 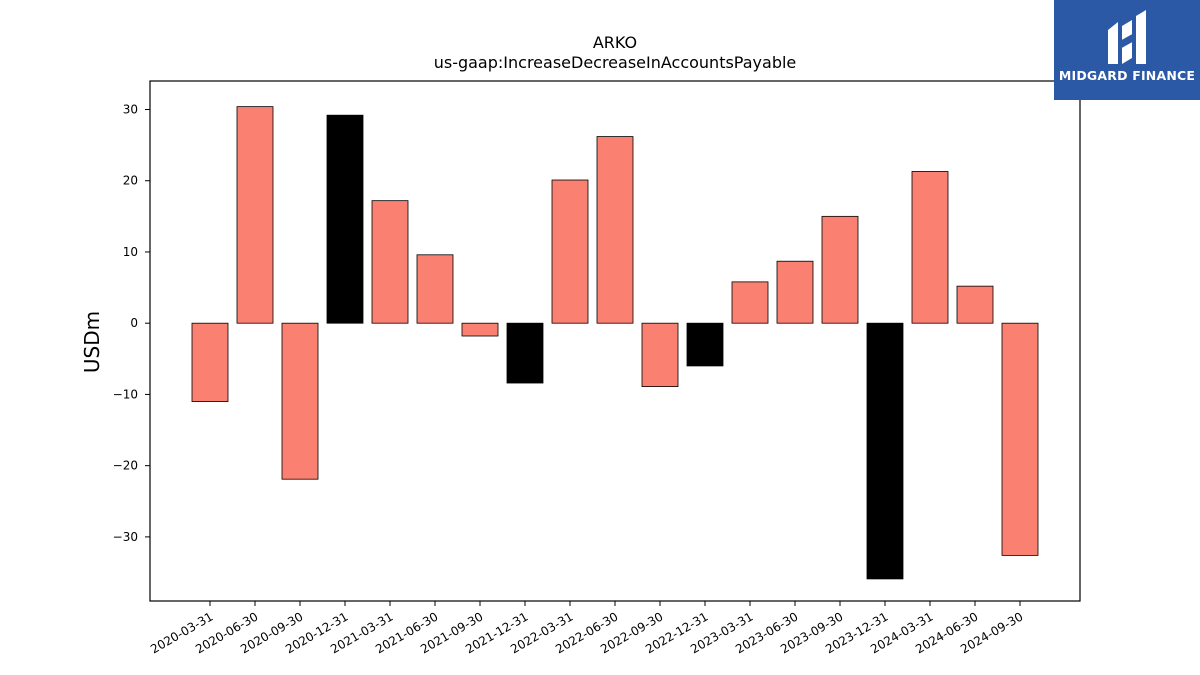 I want to click on y-tick-label: −20, so click(x=125, y=466).